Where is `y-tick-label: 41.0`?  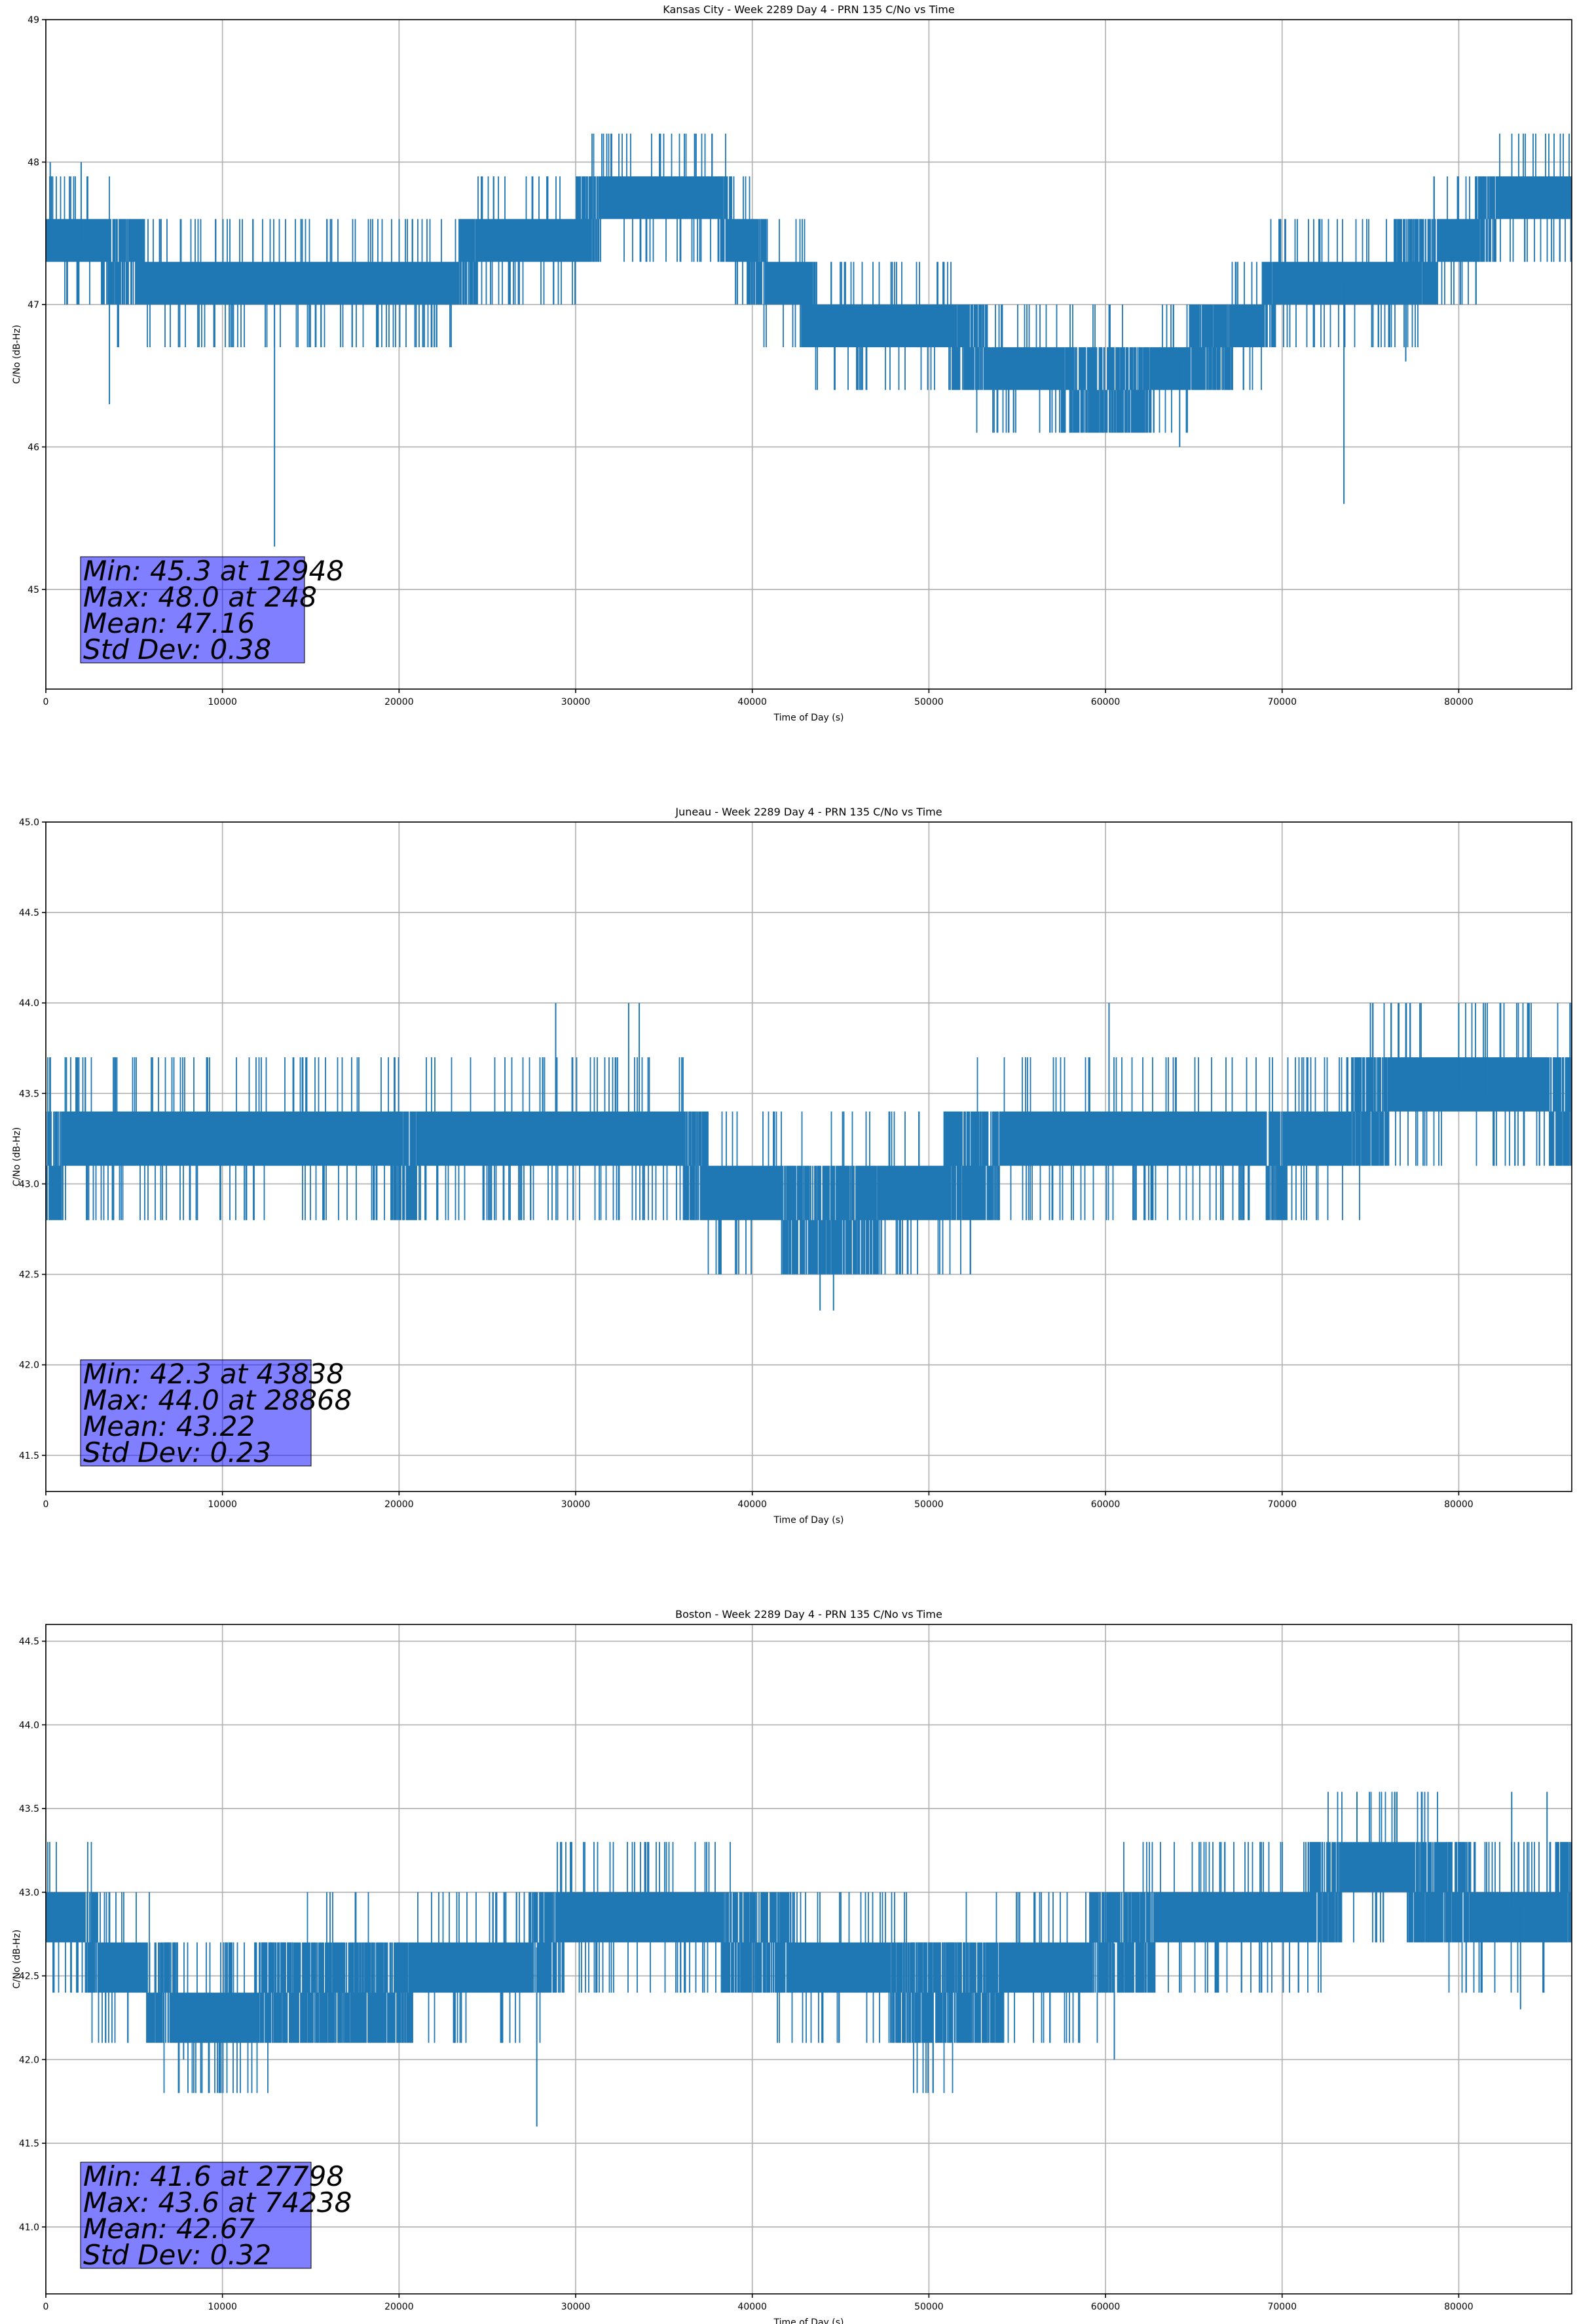
y-tick-label: 41.0 is located at coordinates (29, 2227).